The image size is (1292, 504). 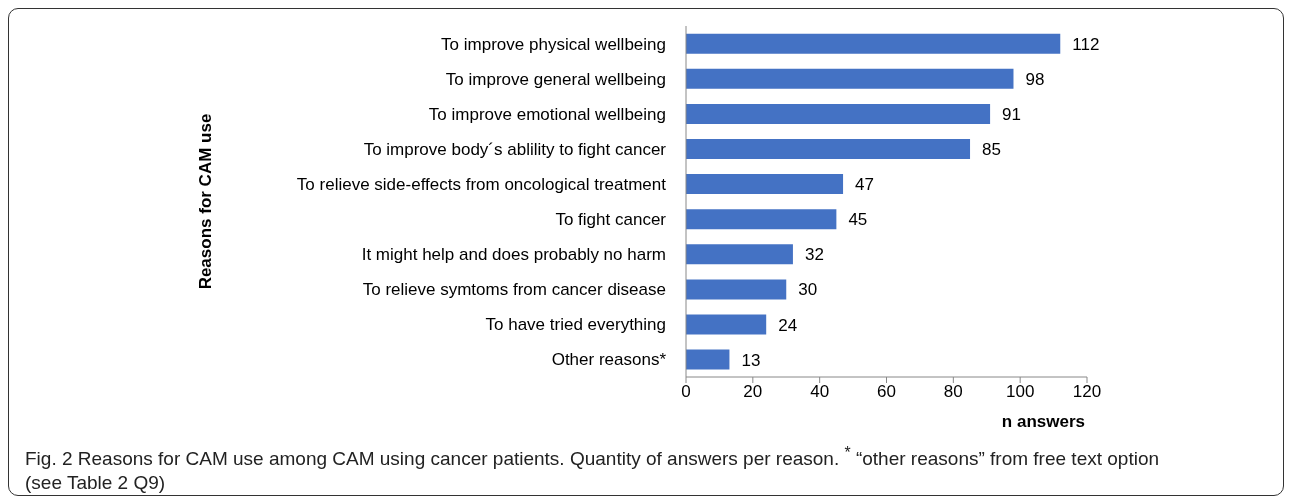 I want to click on x-tick-label: 0, so click(x=686, y=392).